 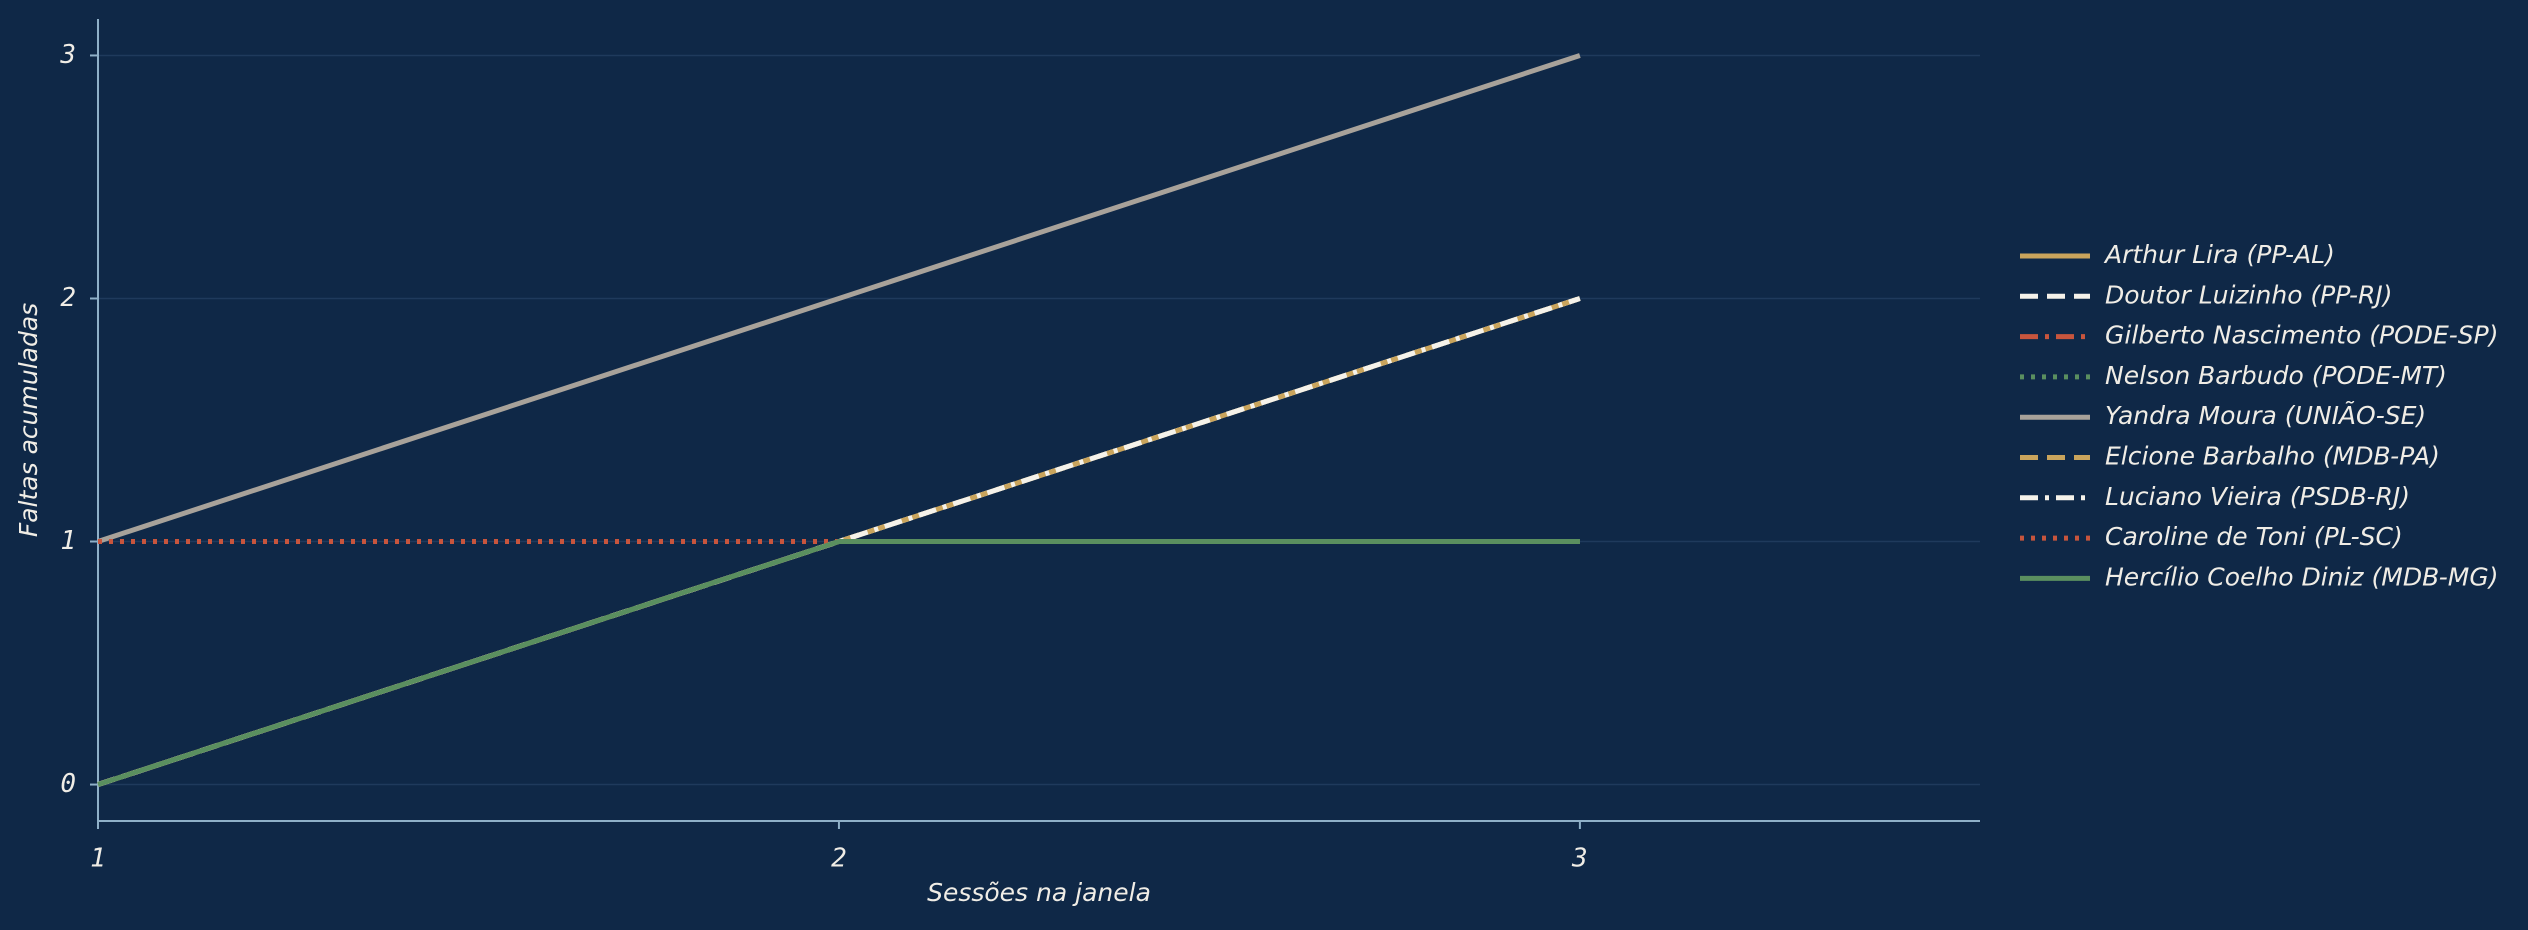 What do you see at coordinates (2249, 294) in the screenshot?
I see `legend-label: Doutor Luizinho (PP-RJ)` at bounding box center [2249, 294].